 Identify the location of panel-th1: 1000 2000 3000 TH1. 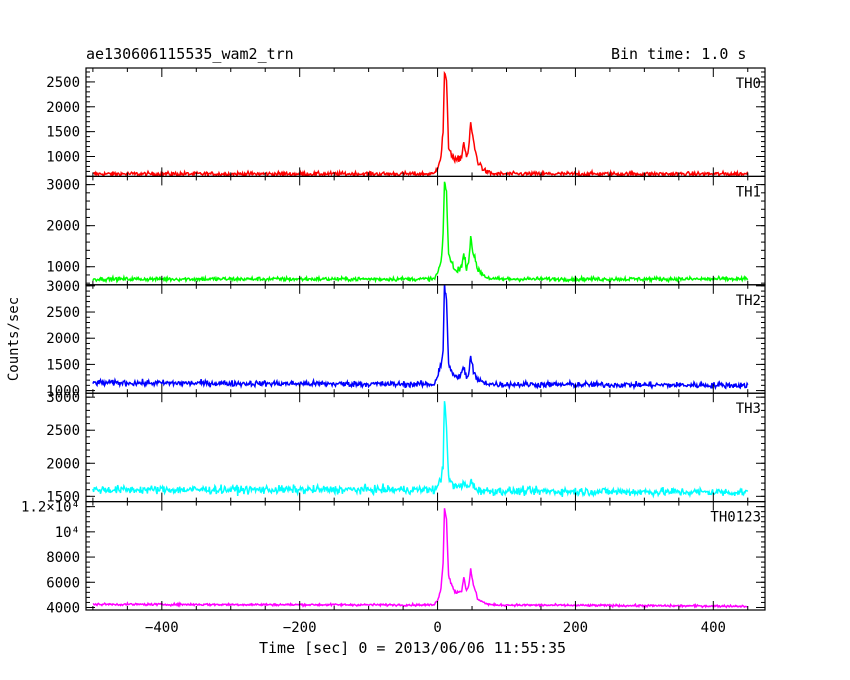
(406, 230).